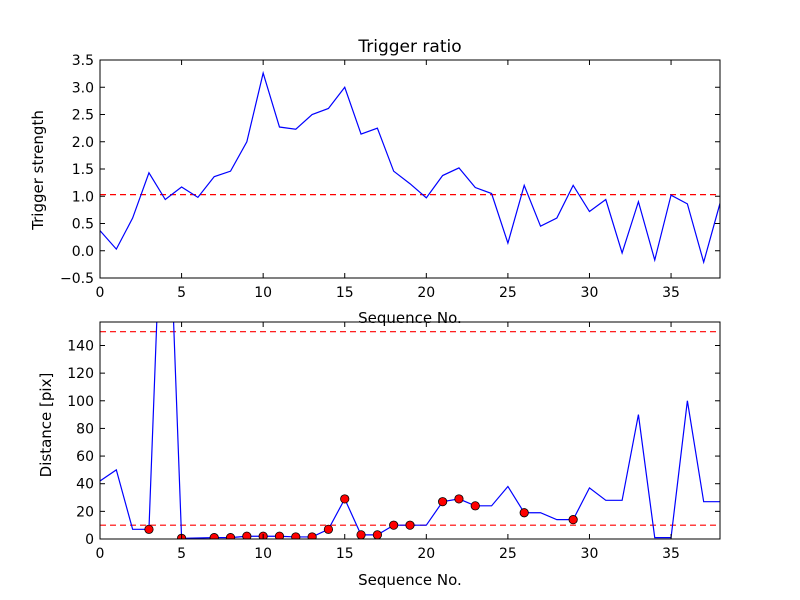 Image resolution: width=800 pixels, height=600 pixels. What do you see at coordinates (77, 279) in the screenshot?
I see `y-tick-label: −0.5` at bounding box center [77, 279].